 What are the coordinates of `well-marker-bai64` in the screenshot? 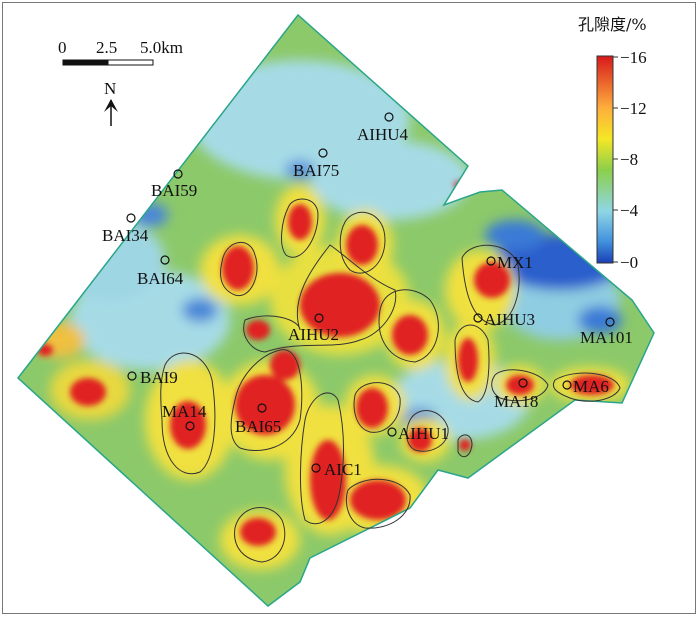 It's located at (165, 260).